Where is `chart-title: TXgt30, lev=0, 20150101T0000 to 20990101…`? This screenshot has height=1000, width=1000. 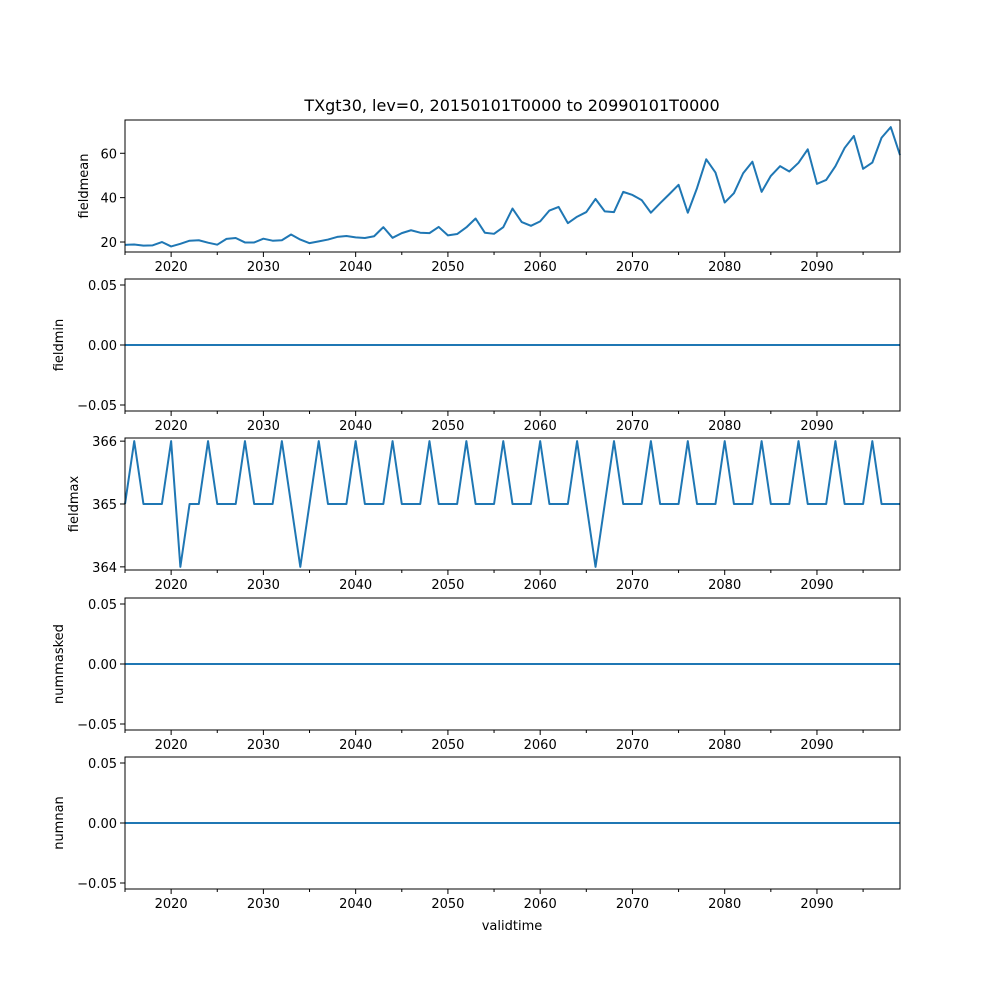
chart-title: TXgt30, lev=0, 20150101T0000 to 20990101… is located at coordinates (511, 105).